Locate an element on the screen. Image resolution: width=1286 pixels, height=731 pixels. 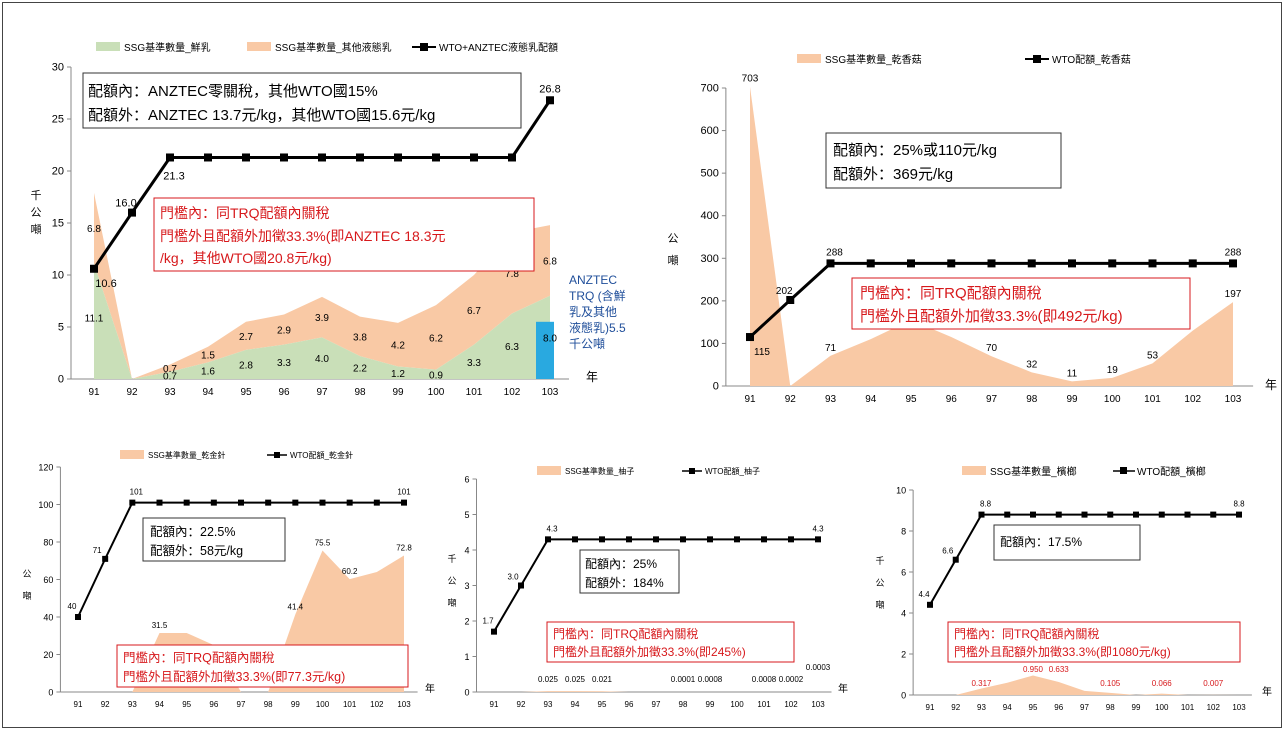
annotation-box-1: 配額內：25%或110元/kg 配額外：369元/kg is located at coordinates (943, 160).